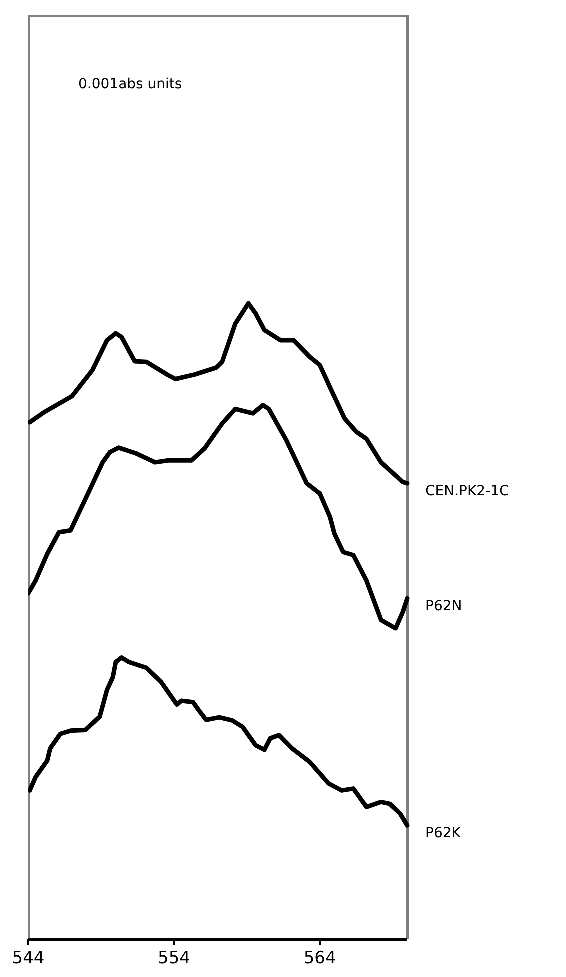 This screenshot has width=566, height=977. I want to click on text: 0.001abs units, so click(130, 84).